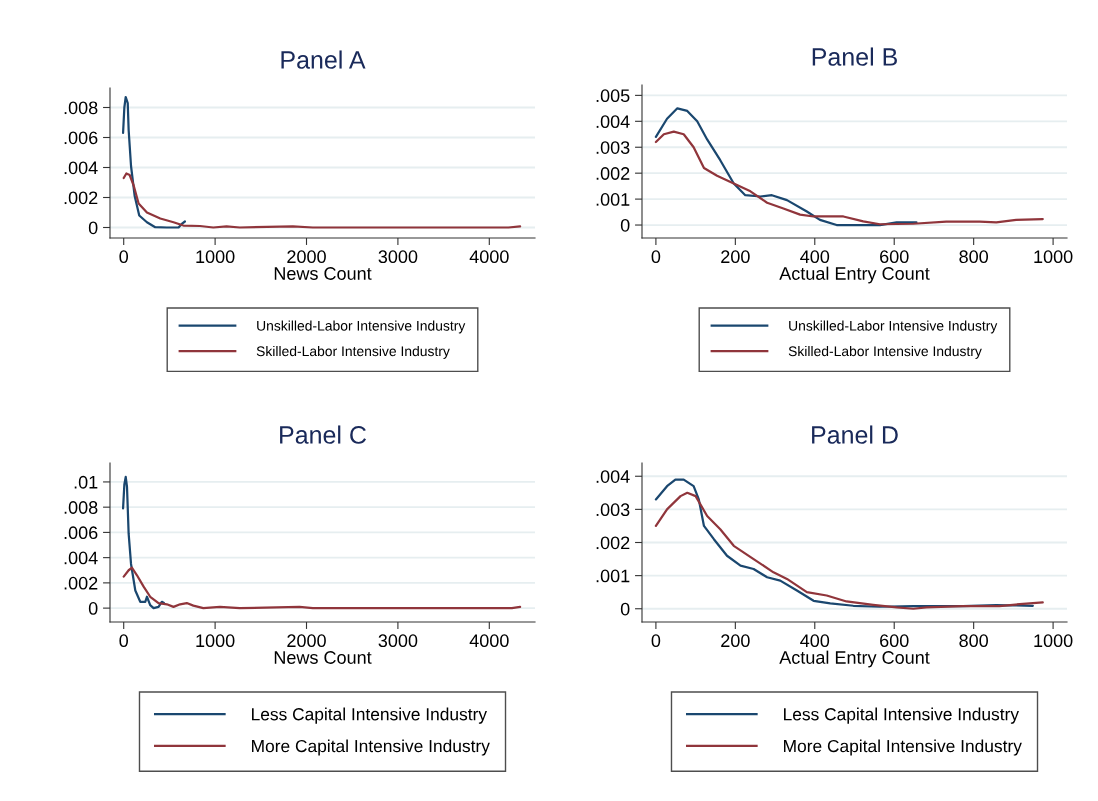  I want to click on chart-title: Panel C, so click(323, 434).